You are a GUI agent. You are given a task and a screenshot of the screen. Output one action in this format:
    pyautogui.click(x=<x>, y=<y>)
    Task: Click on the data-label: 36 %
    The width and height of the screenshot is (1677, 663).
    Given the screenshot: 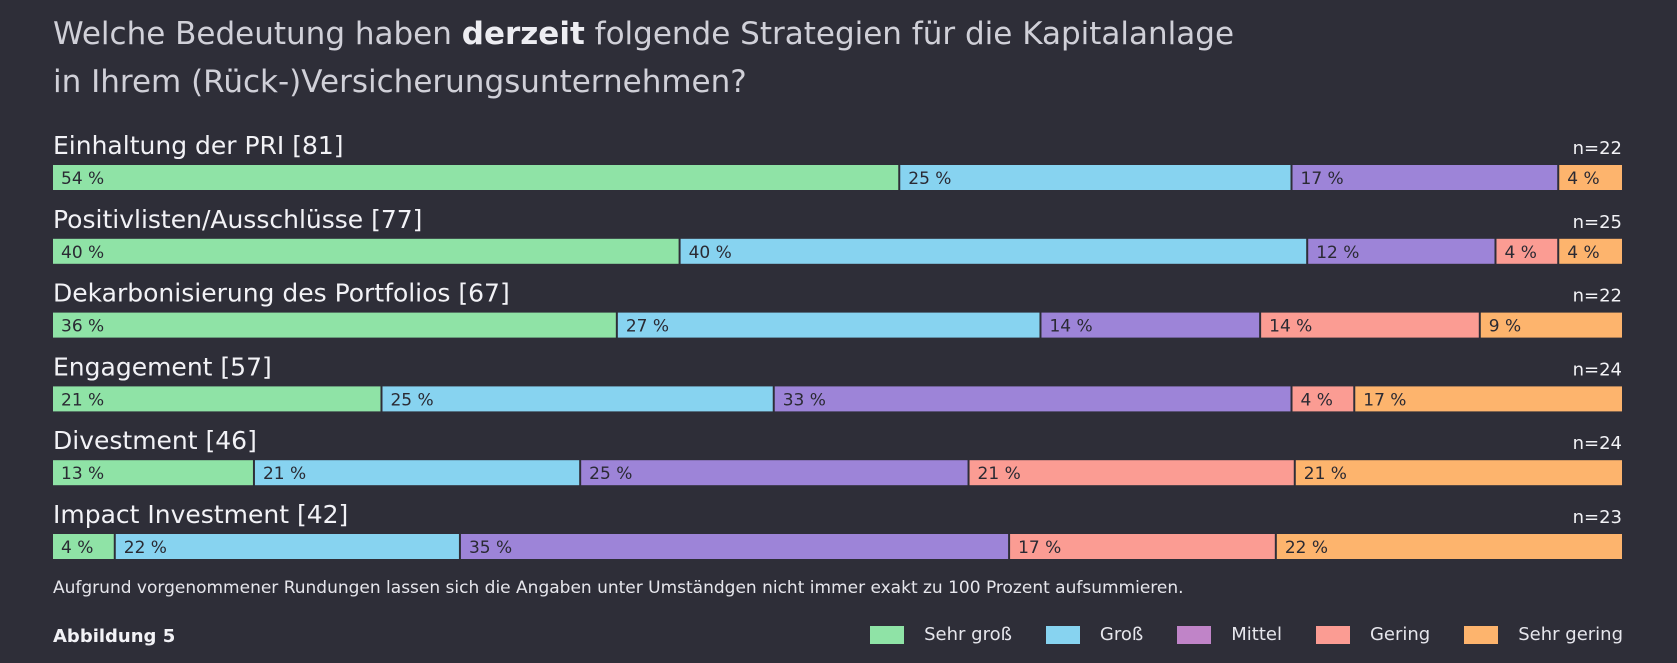 What is the action you would take?
    pyautogui.click(x=82, y=327)
    